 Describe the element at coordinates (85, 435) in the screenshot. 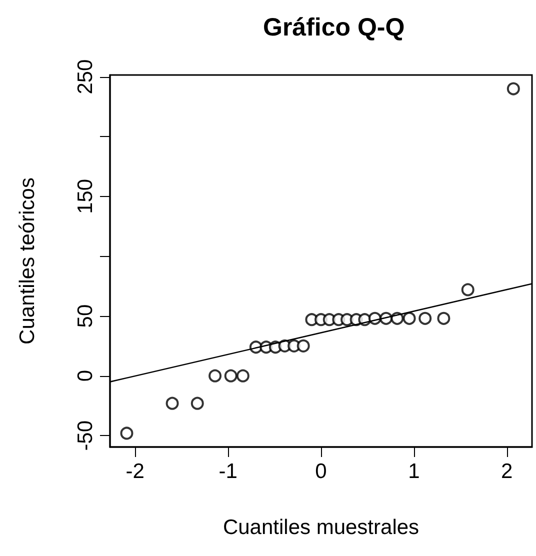

I see `y-tick-label: -50` at that location.